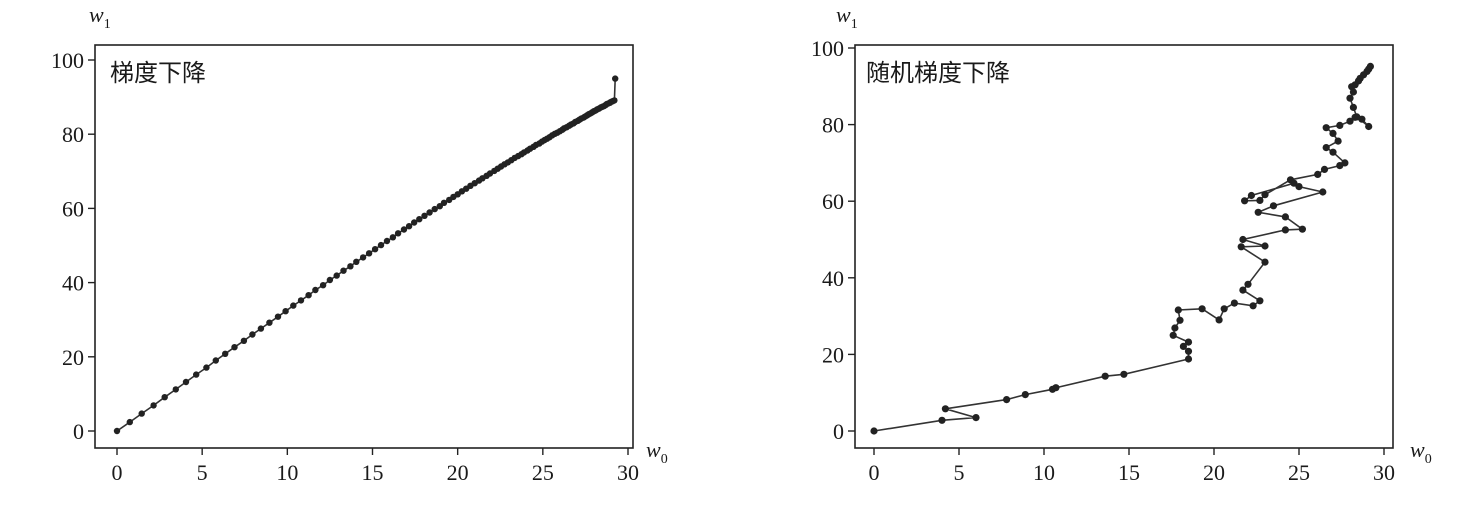 This screenshot has width=1467, height=507. What do you see at coordinates (833, 354) in the screenshot?
I see `y-tick-label: 20` at bounding box center [833, 354].